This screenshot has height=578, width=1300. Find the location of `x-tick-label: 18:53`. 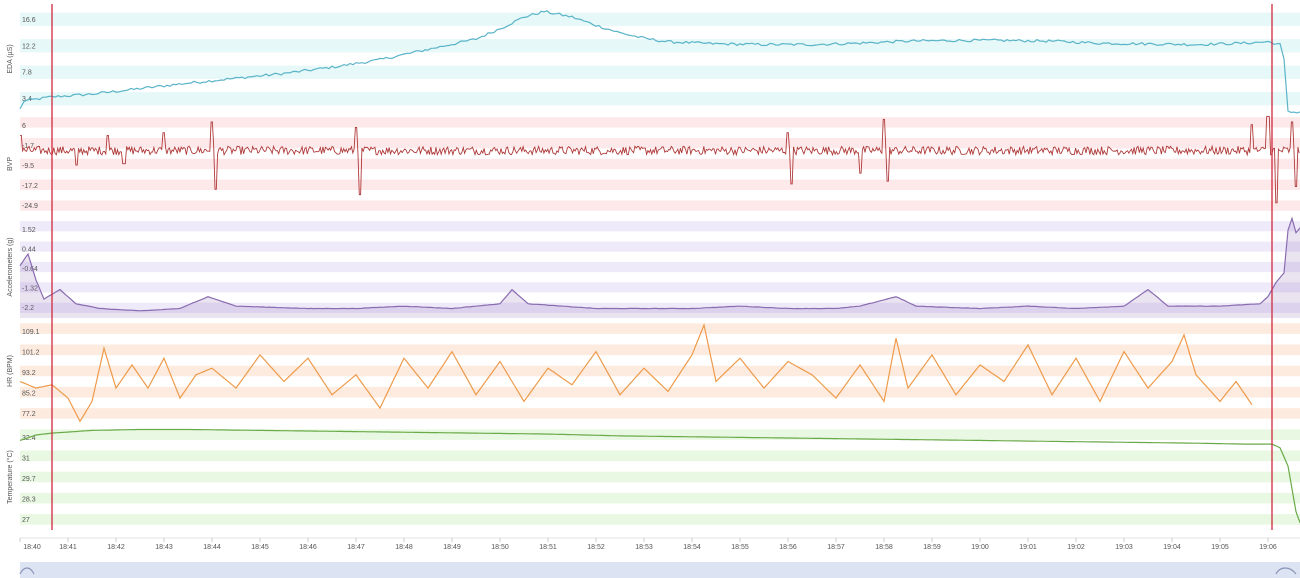

x-tick-label: 18:53 is located at coordinates (644, 547).